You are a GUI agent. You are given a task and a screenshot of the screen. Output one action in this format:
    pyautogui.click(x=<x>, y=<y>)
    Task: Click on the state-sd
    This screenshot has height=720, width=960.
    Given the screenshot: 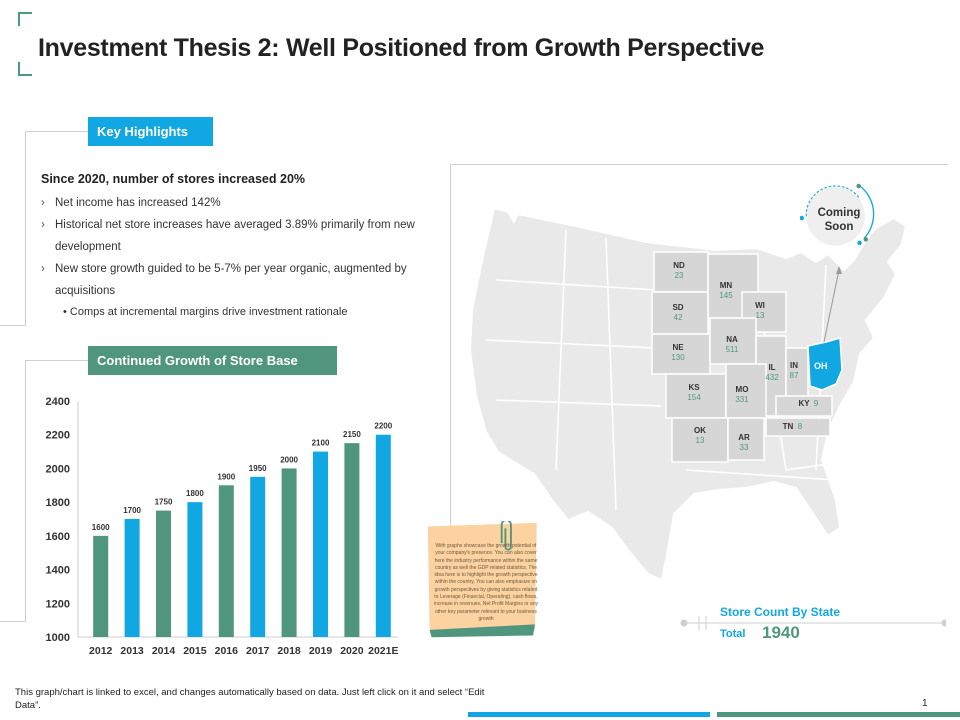 What is the action you would take?
    pyautogui.click(x=680, y=313)
    